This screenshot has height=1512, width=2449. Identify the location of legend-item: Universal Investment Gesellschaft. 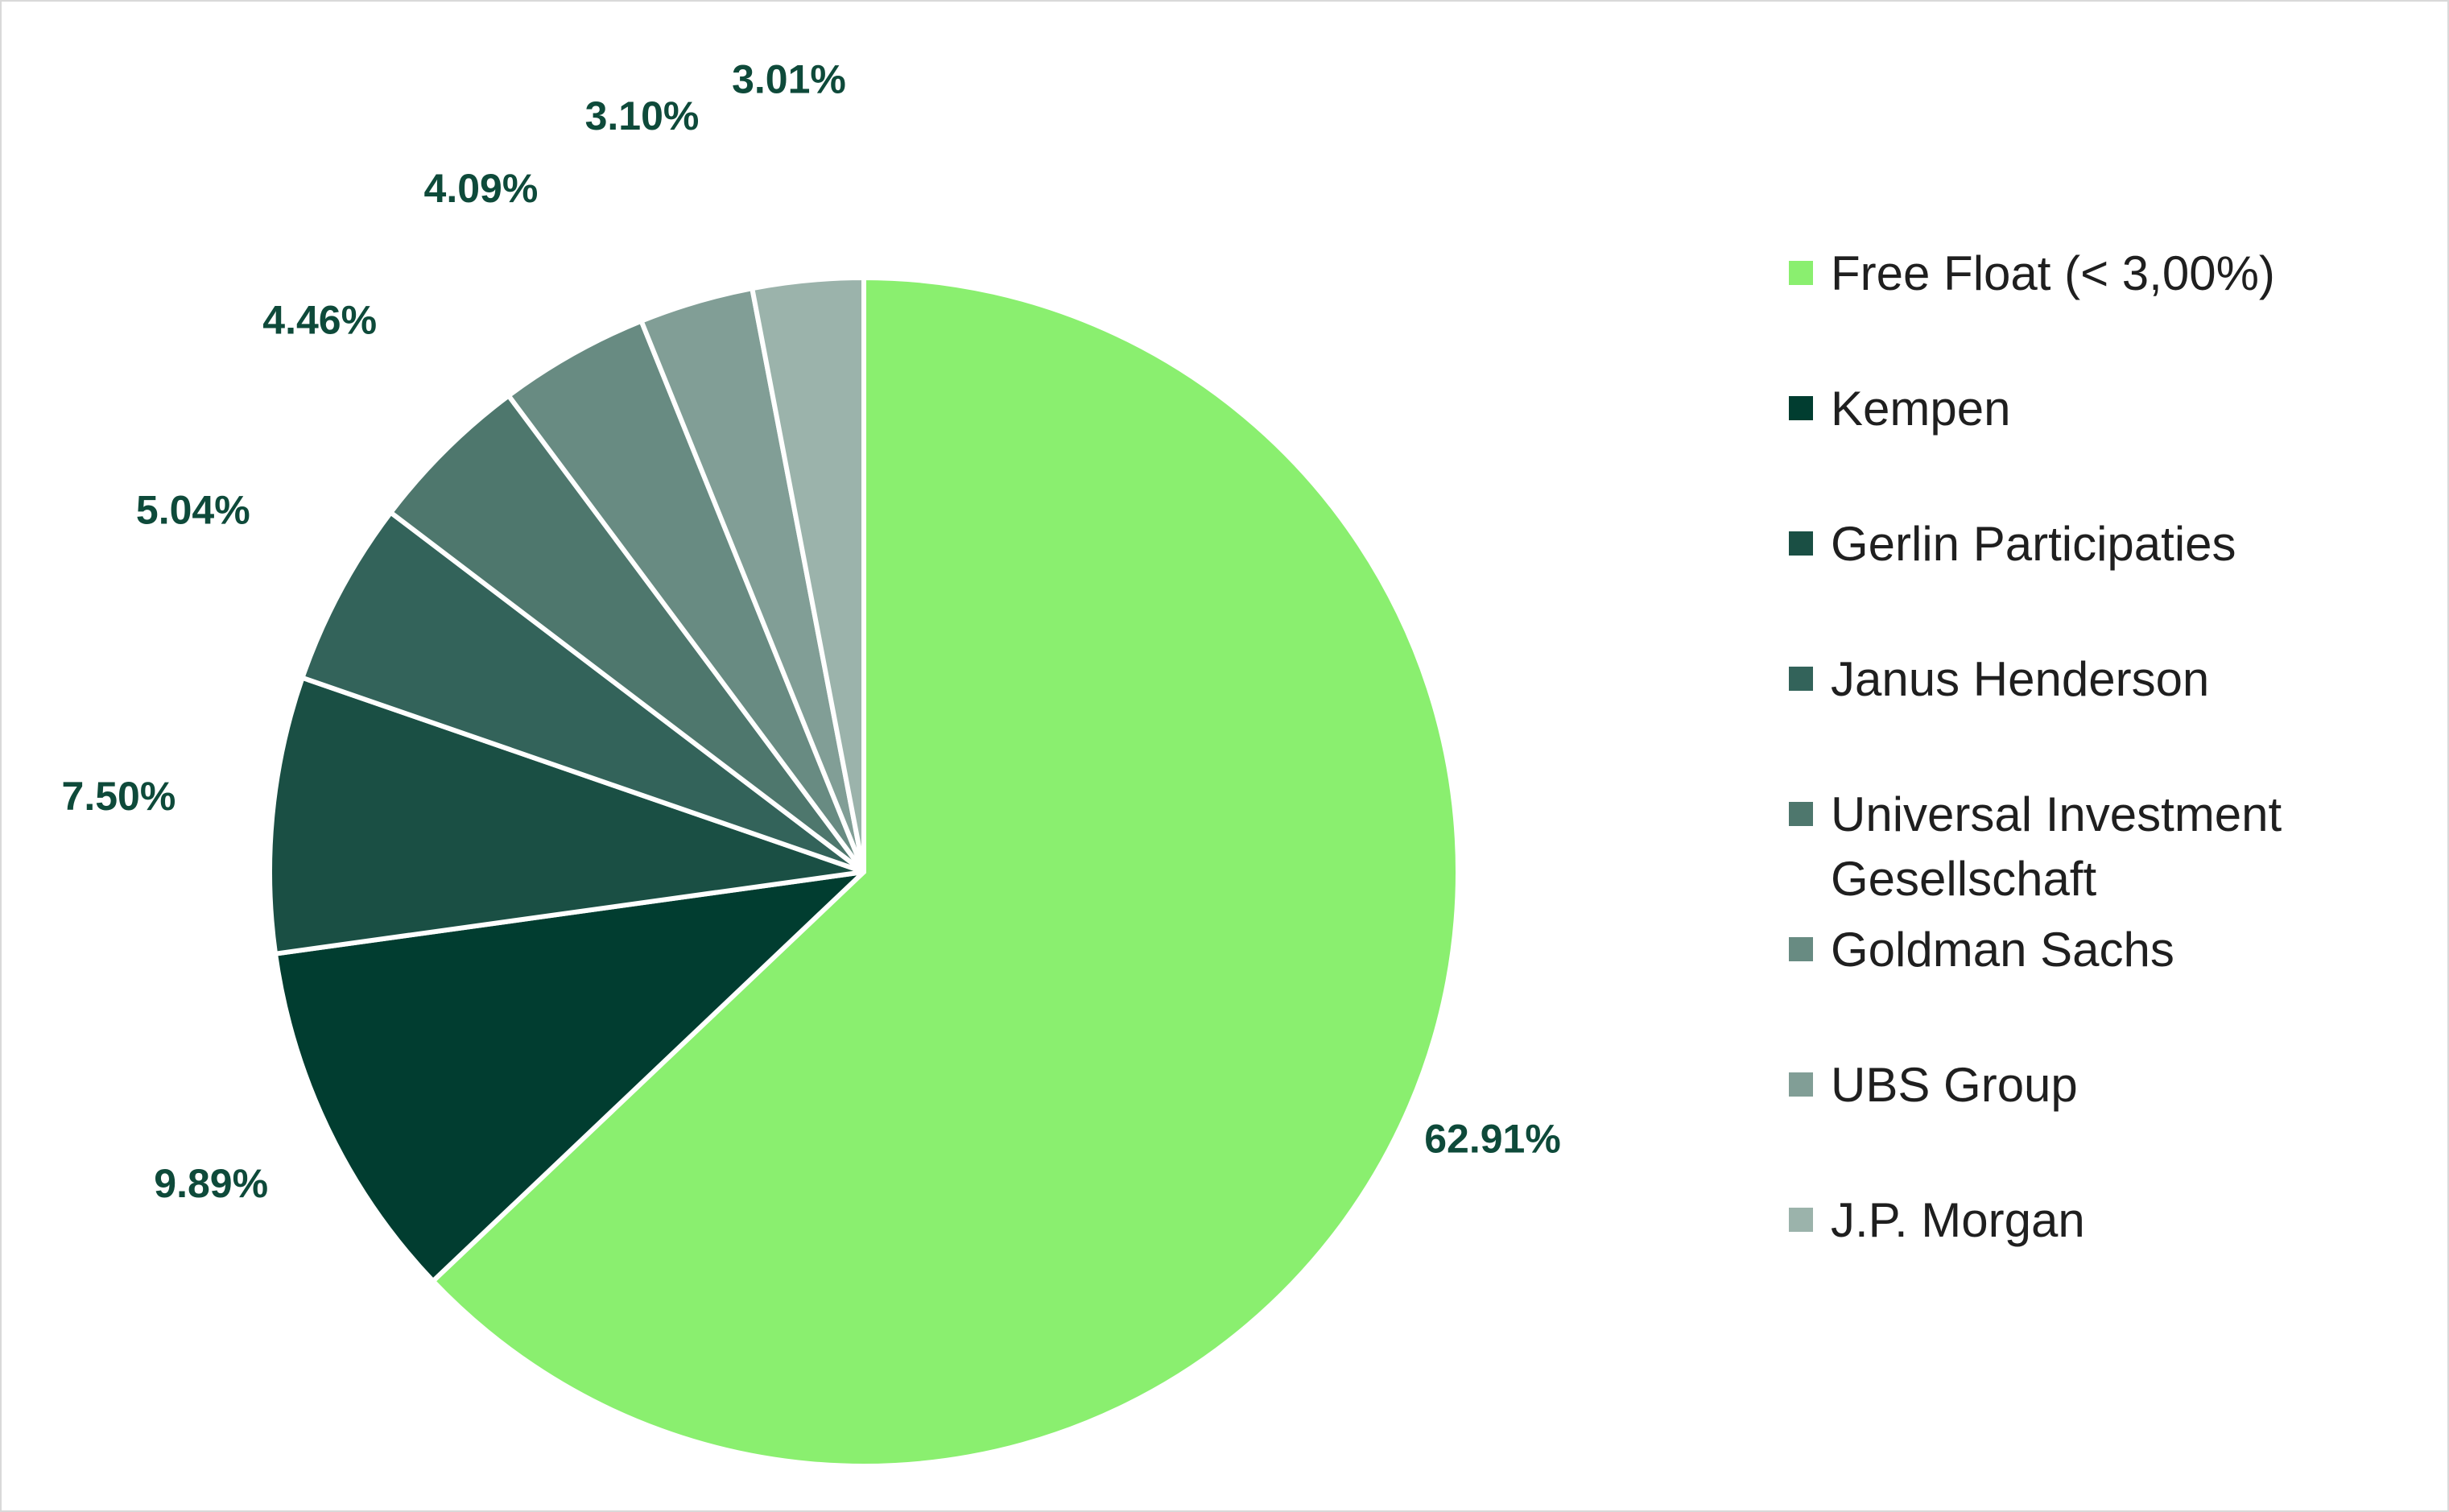
(2091, 847).